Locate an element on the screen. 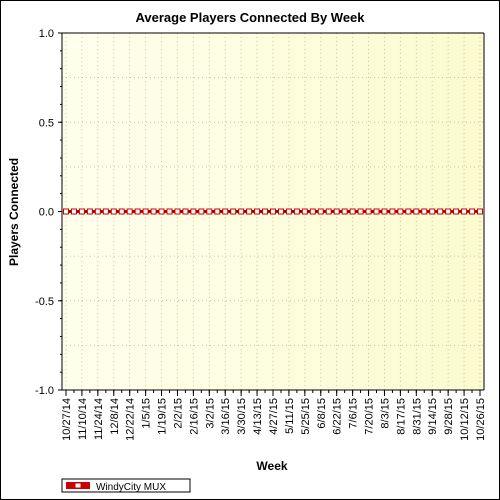  y-tick-label: 0.0 is located at coordinates (46, 213).